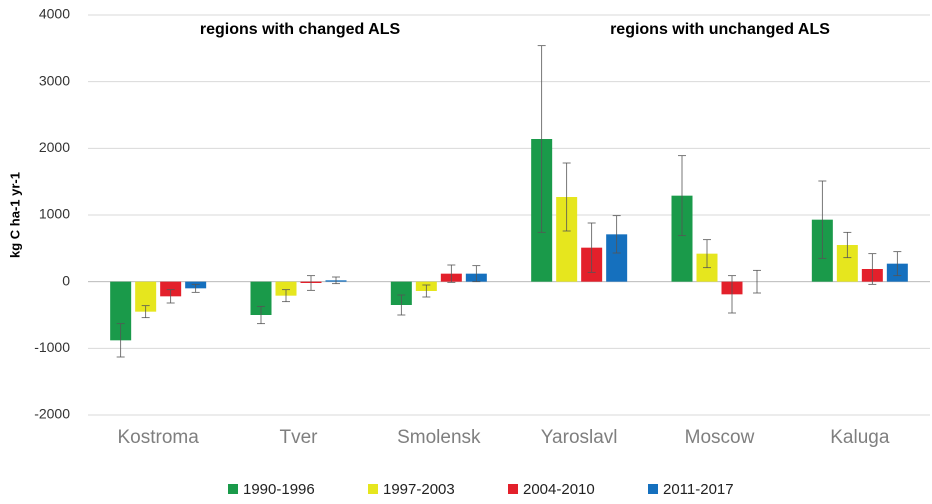  What do you see at coordinates (279, 489) in the screenshot?
I see `legend-label: 1990-1996` at bounding box center [279, 489].